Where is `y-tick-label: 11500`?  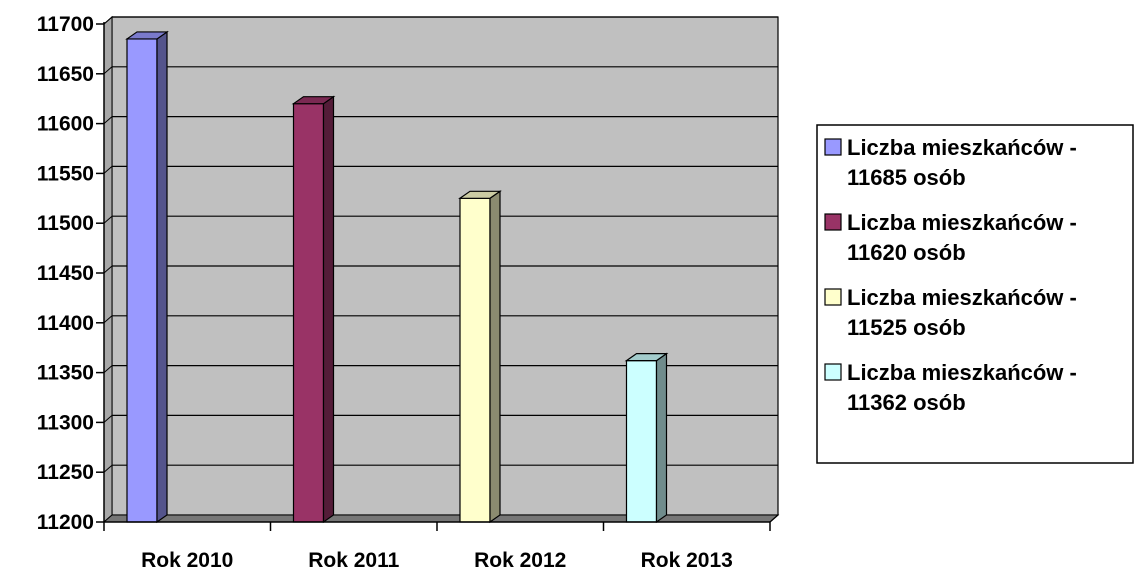 y-tick-label: 11500 is located at coordinates (65, 223).